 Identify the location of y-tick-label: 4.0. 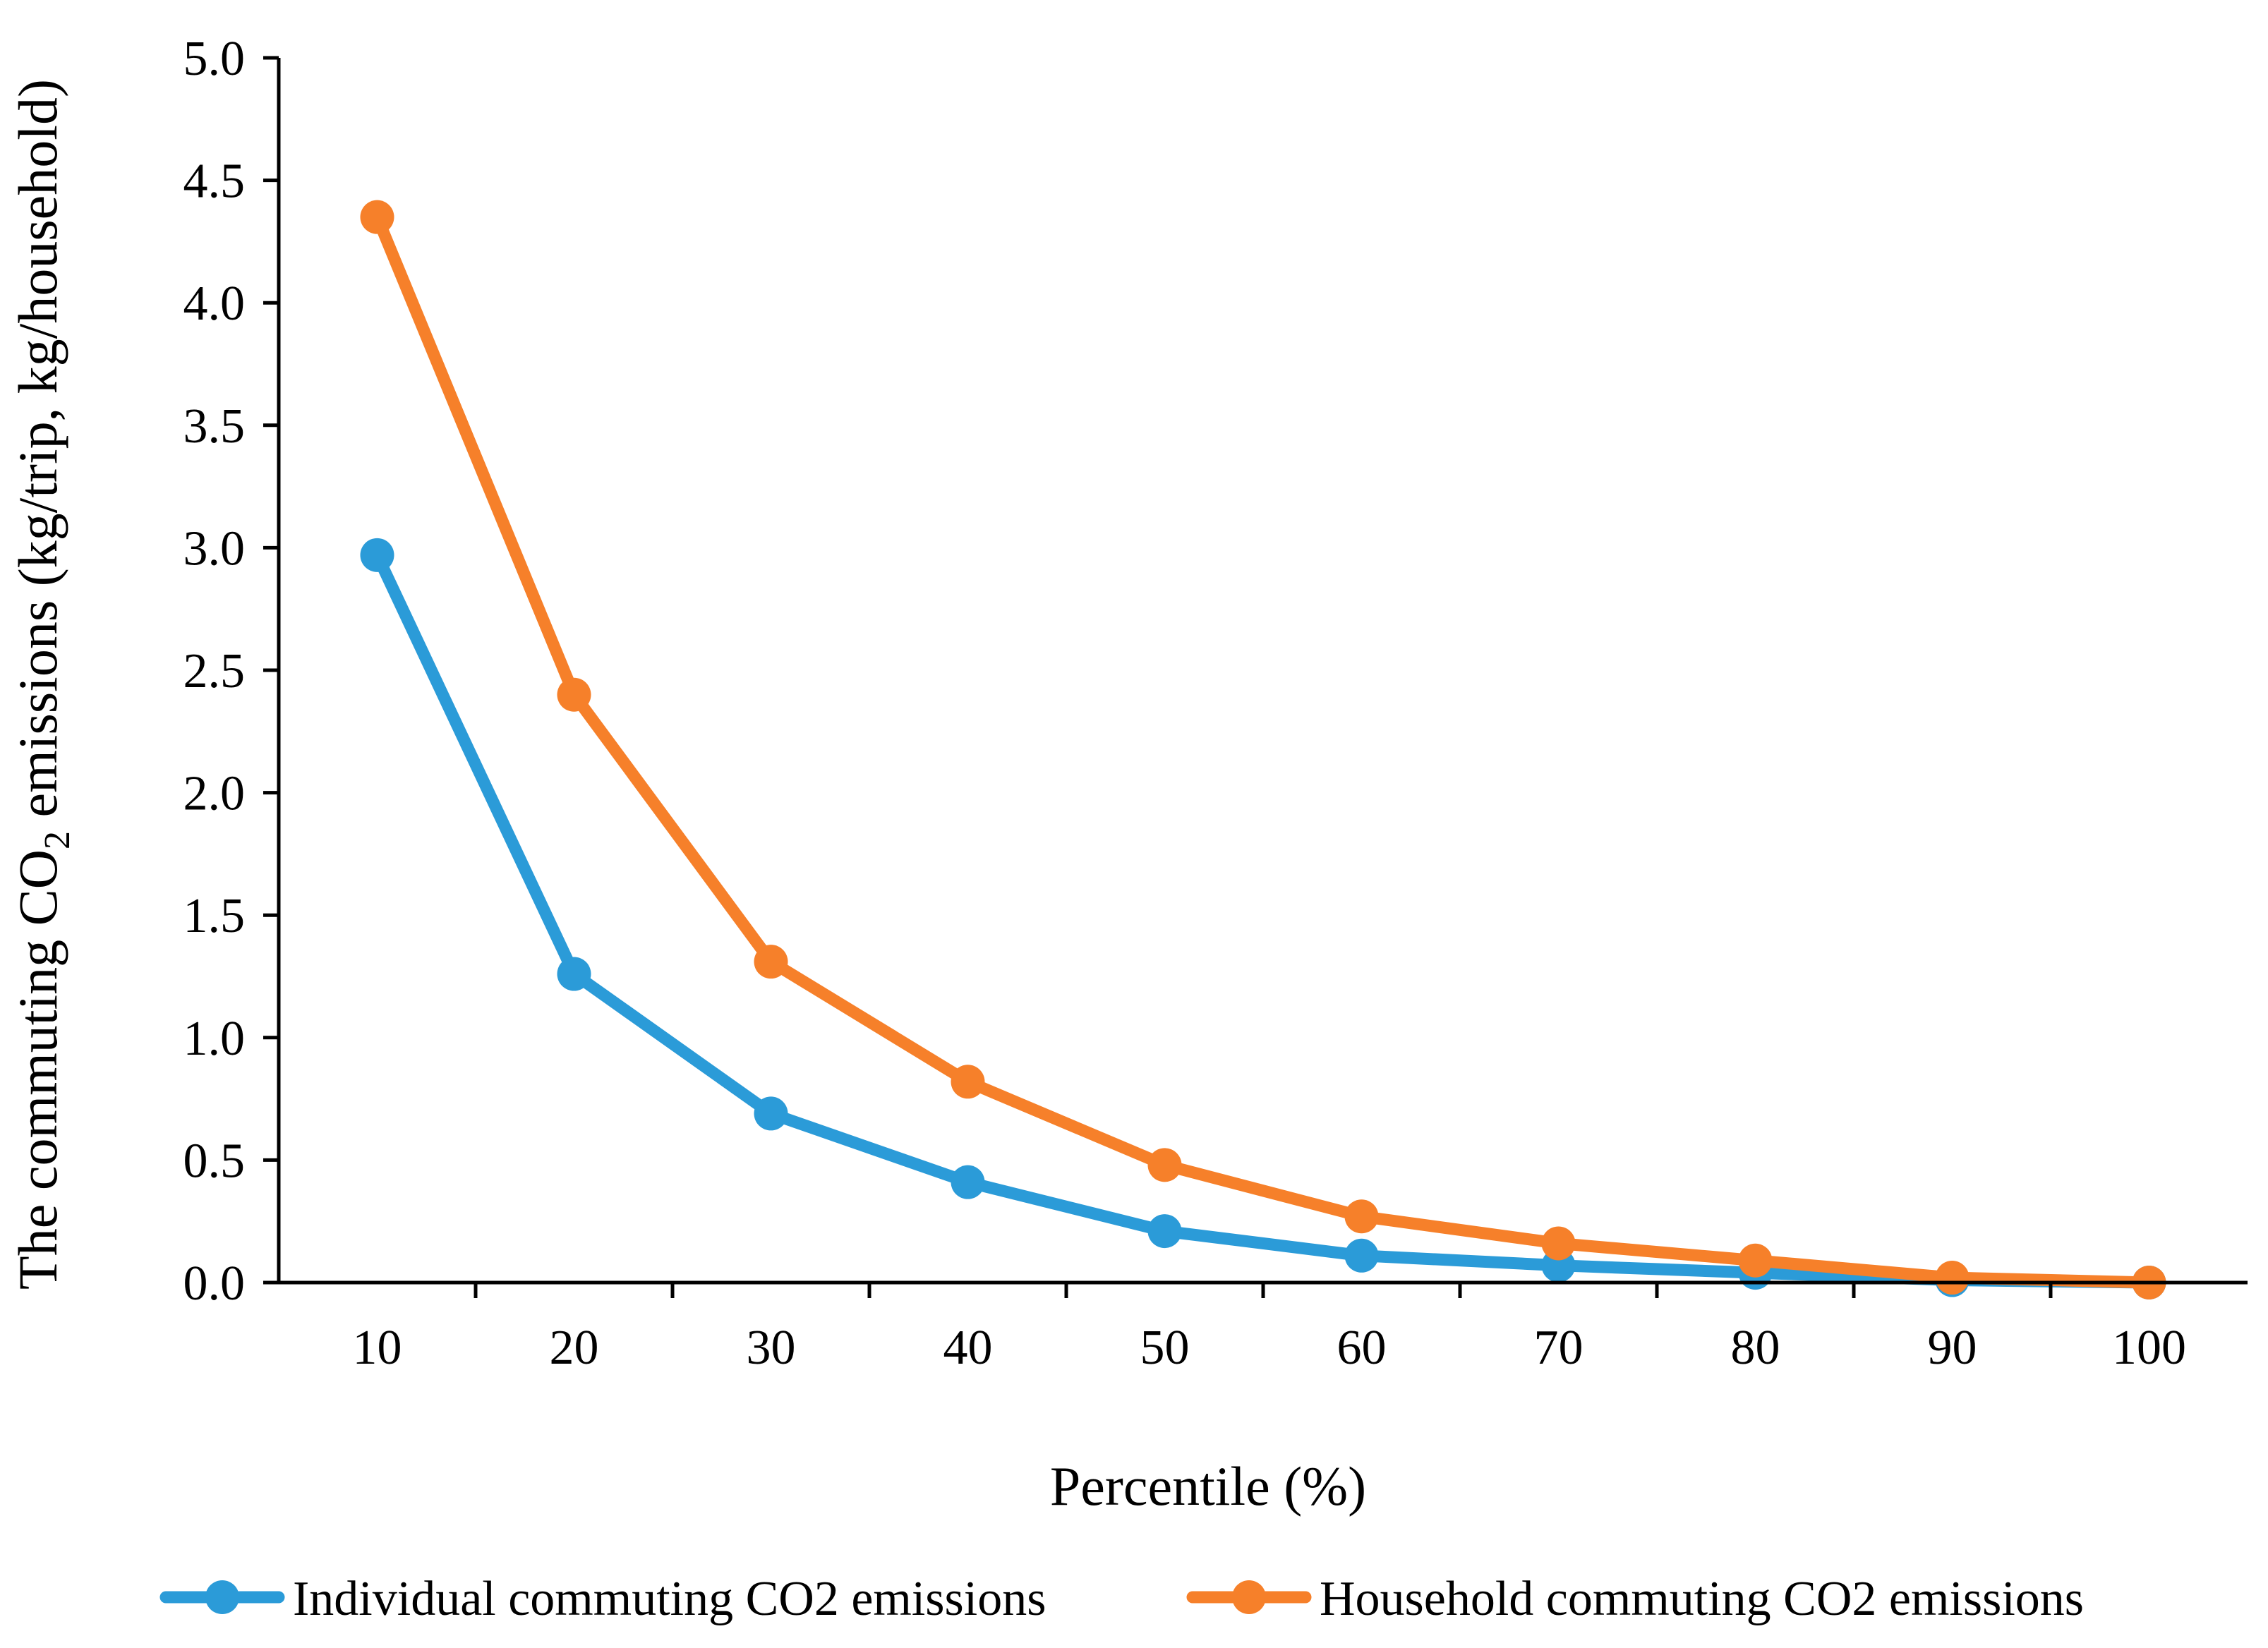
(214, 304).